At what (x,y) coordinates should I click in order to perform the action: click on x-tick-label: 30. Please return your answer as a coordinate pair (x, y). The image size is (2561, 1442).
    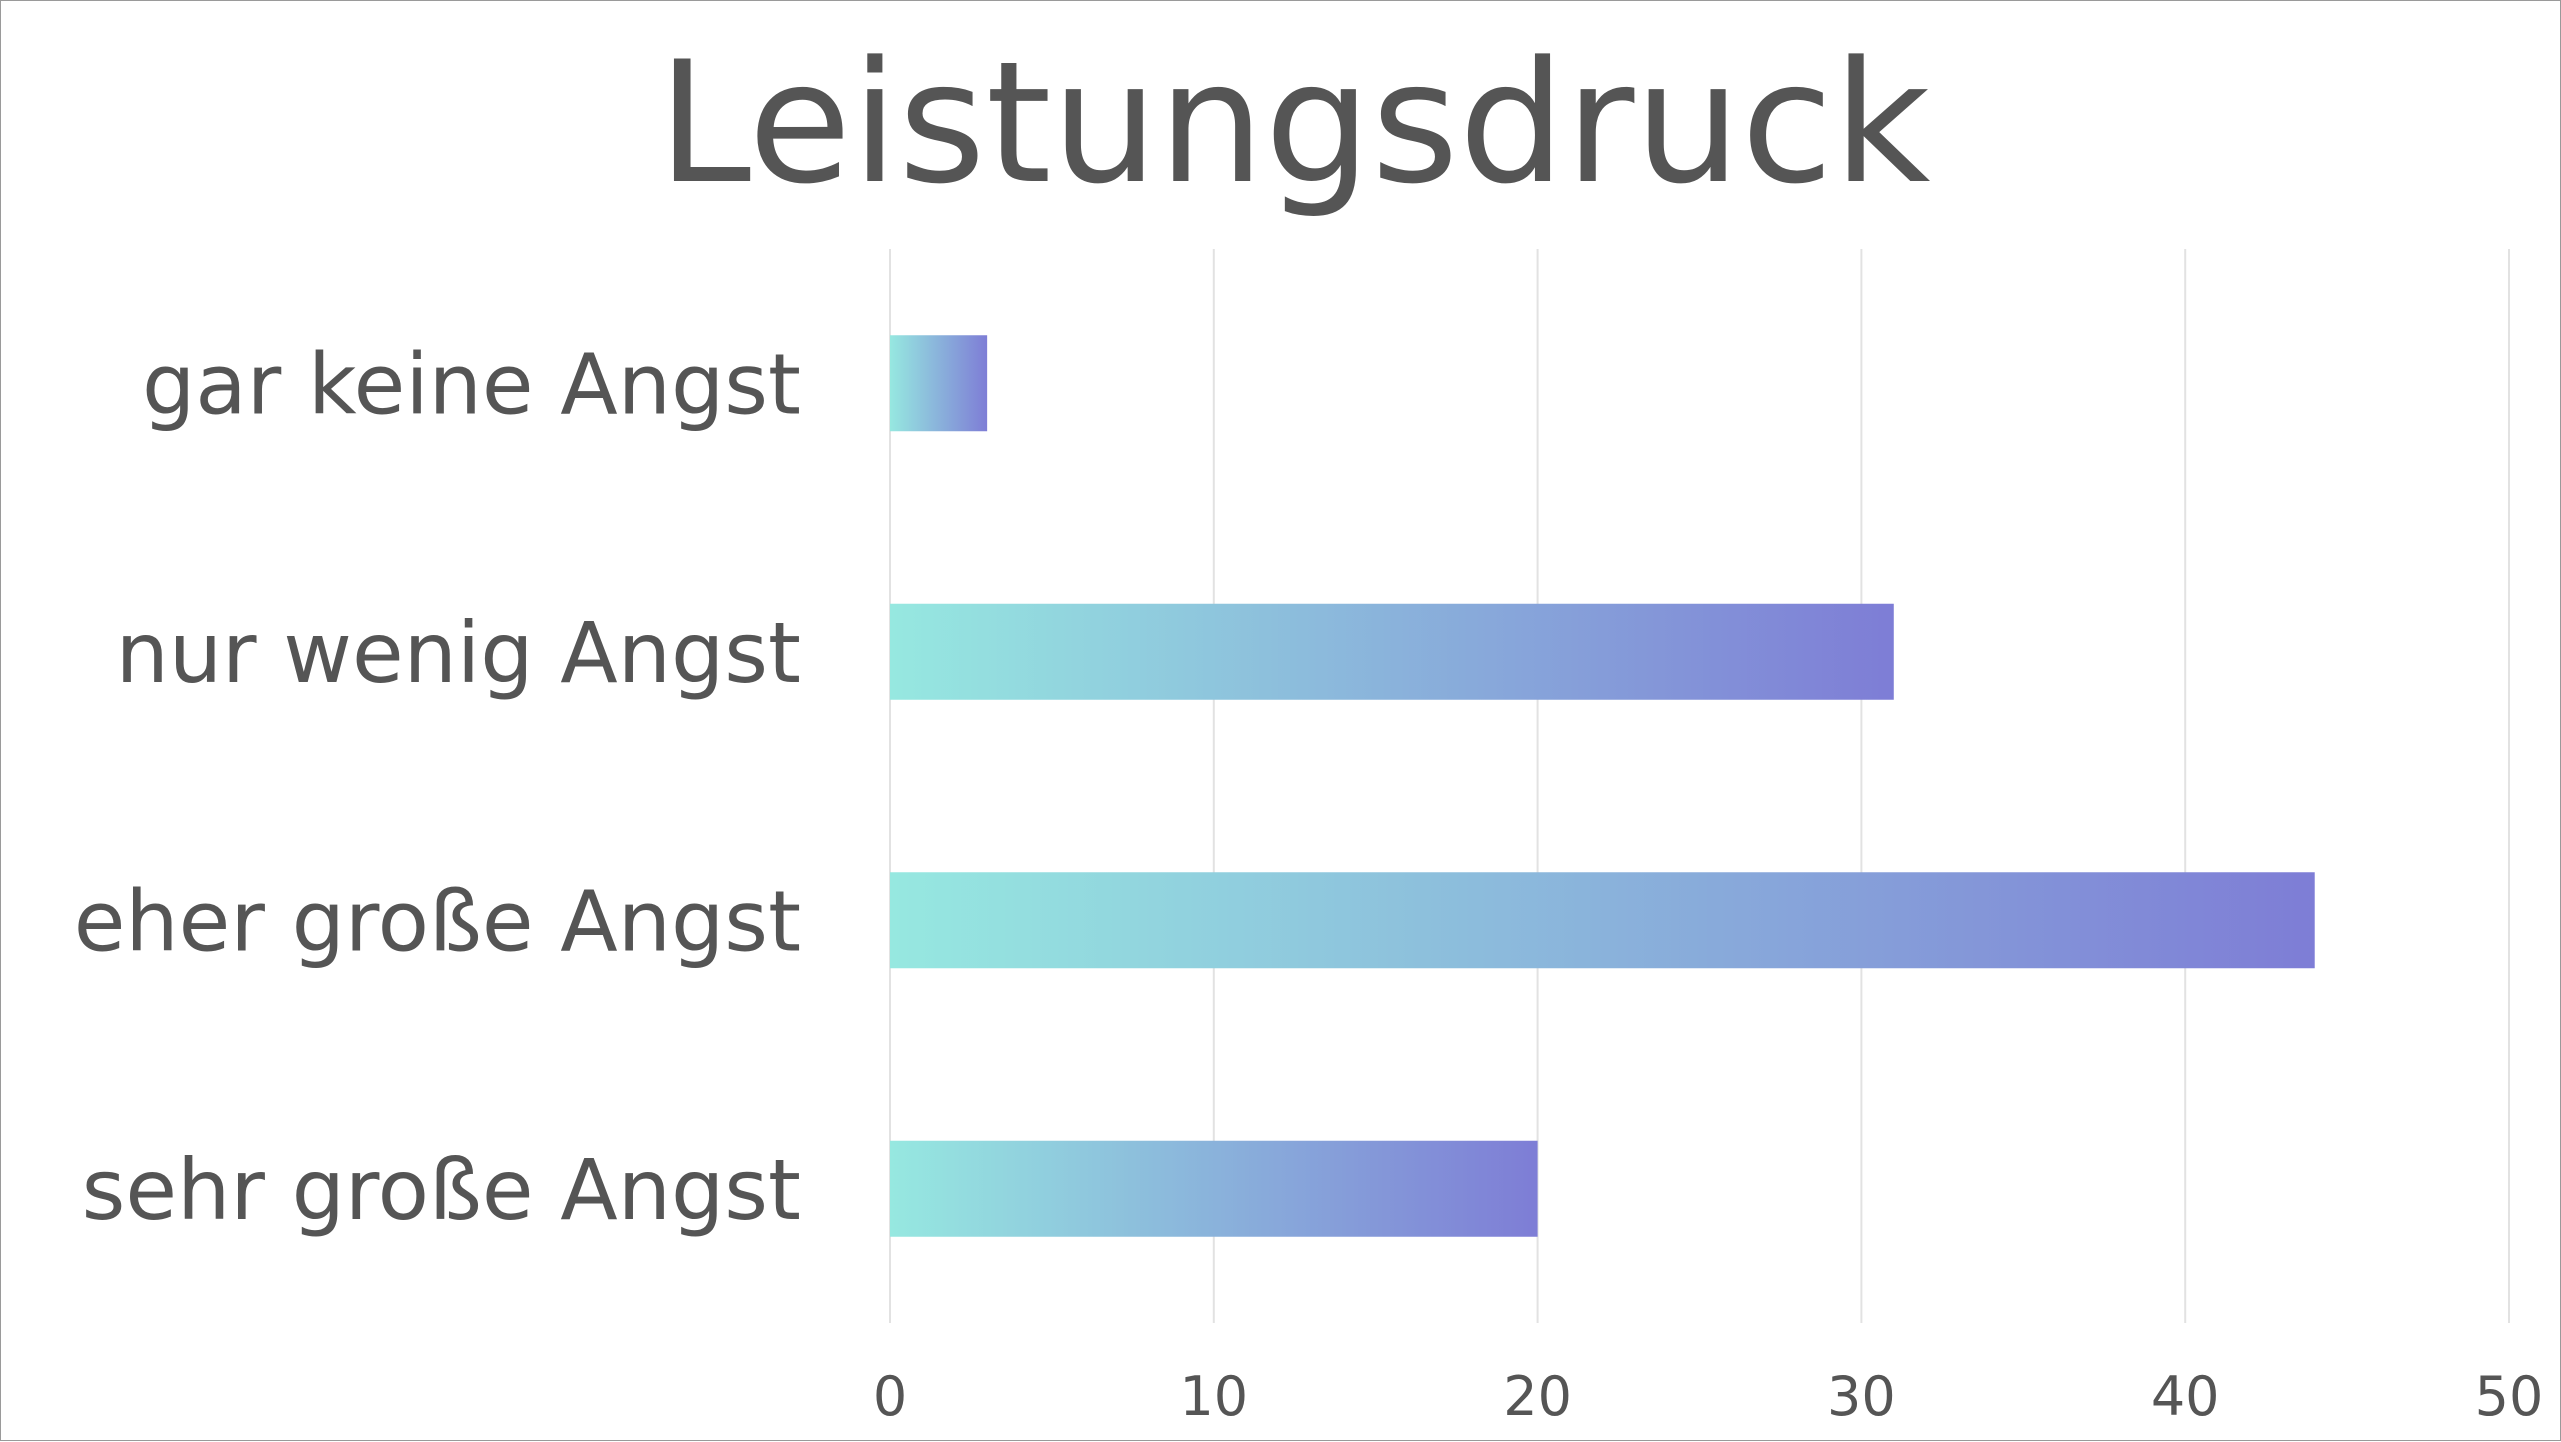
    Looking at the image, I should click on (1861, 1396).